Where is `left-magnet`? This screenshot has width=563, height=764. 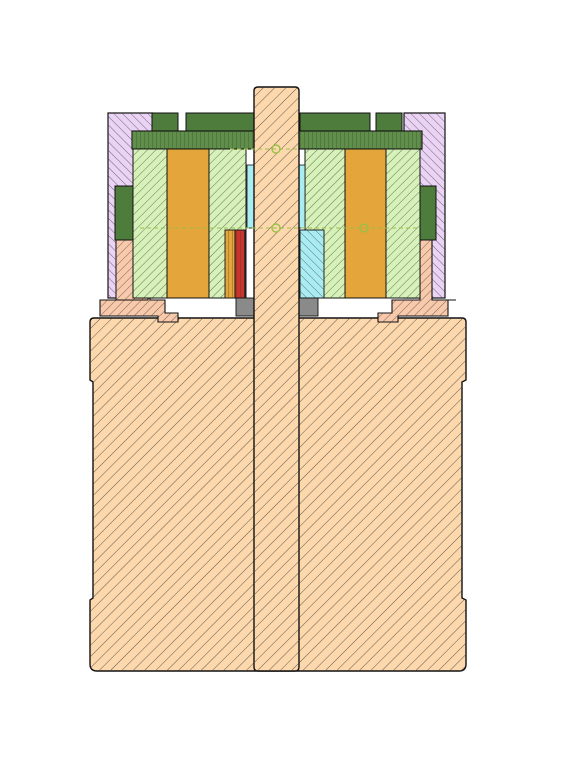 left-magnet is located at coordinates (188, 223).